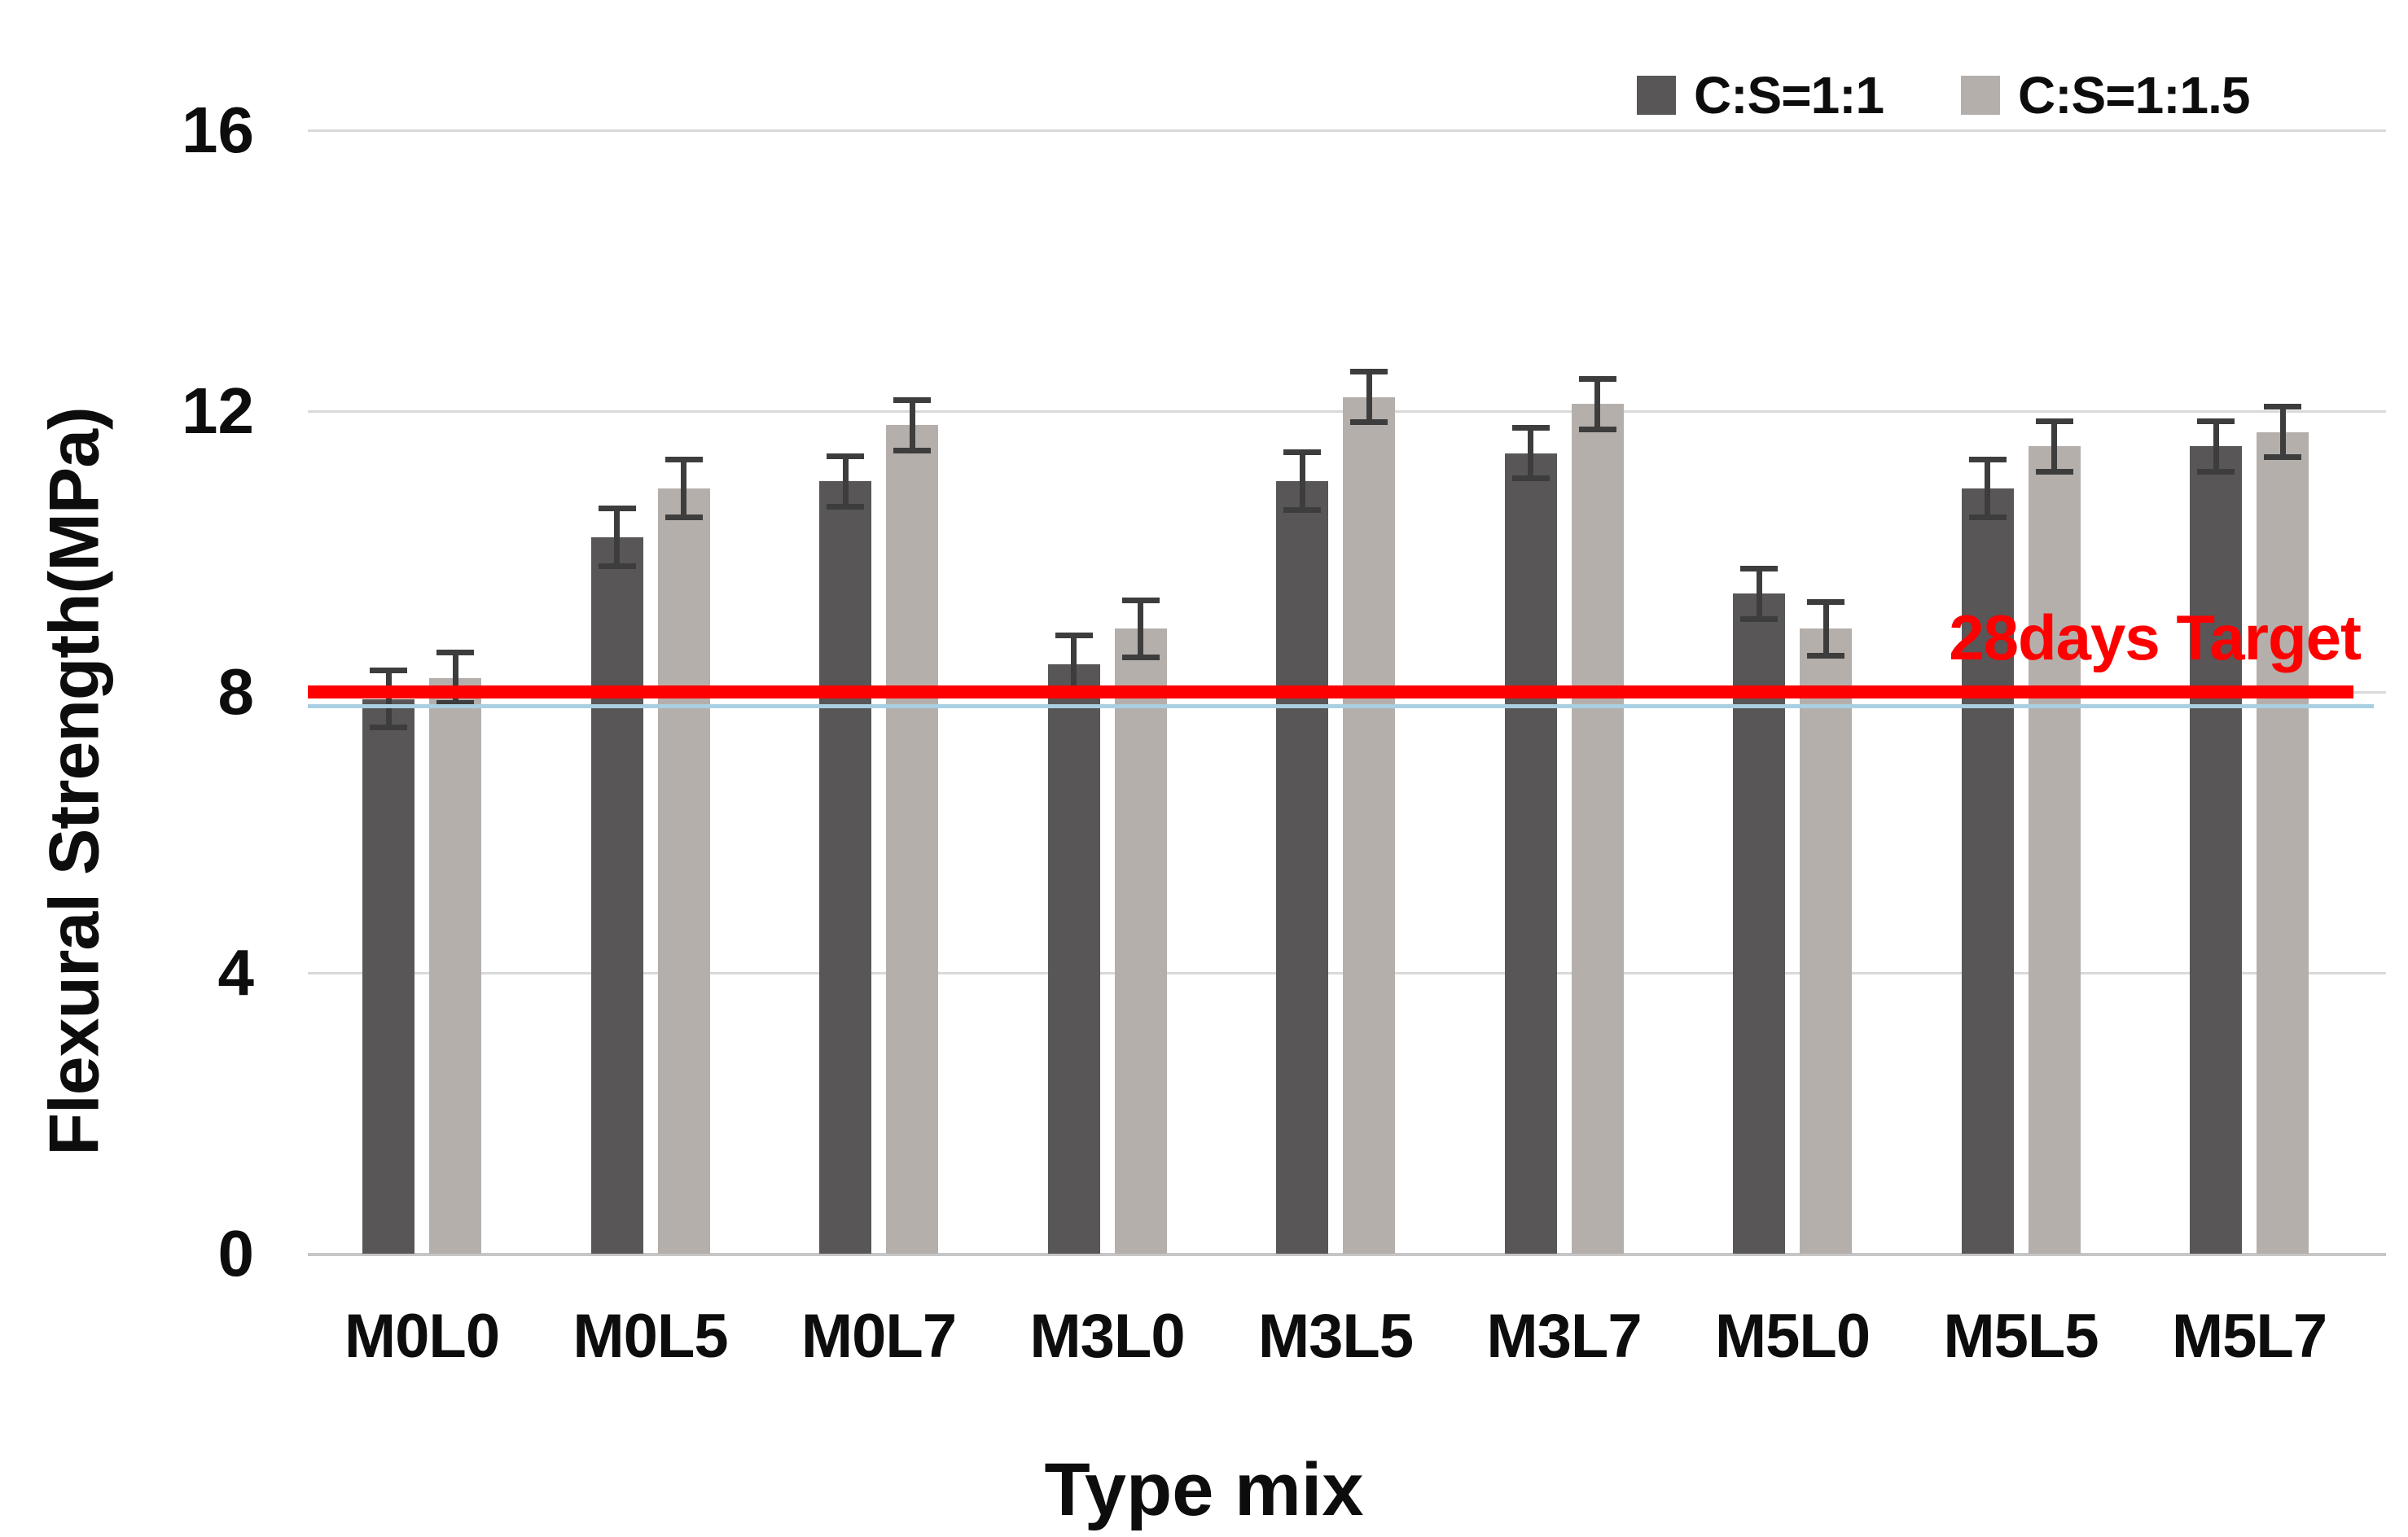 Image resolution: width=2408 pixels, height=1537 pixels. Describe the element at coordinates (1107, 1336) in the screenshot. I see `x-tick-label: M3L0` at that location.